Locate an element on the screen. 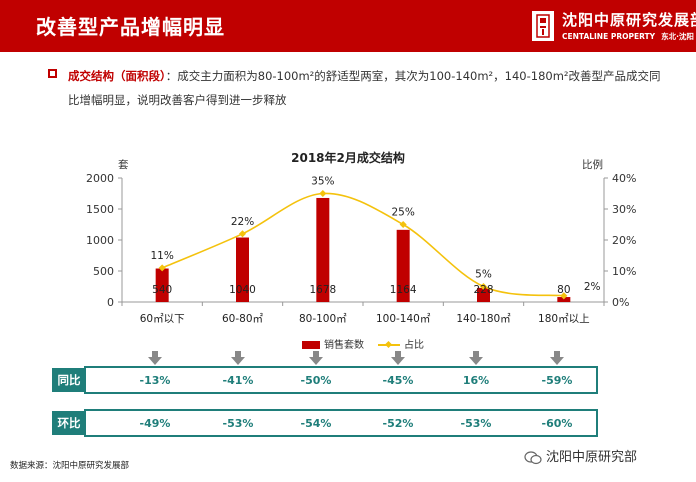  right-axis-unit: 比例 is located at coordinates (592, 165).